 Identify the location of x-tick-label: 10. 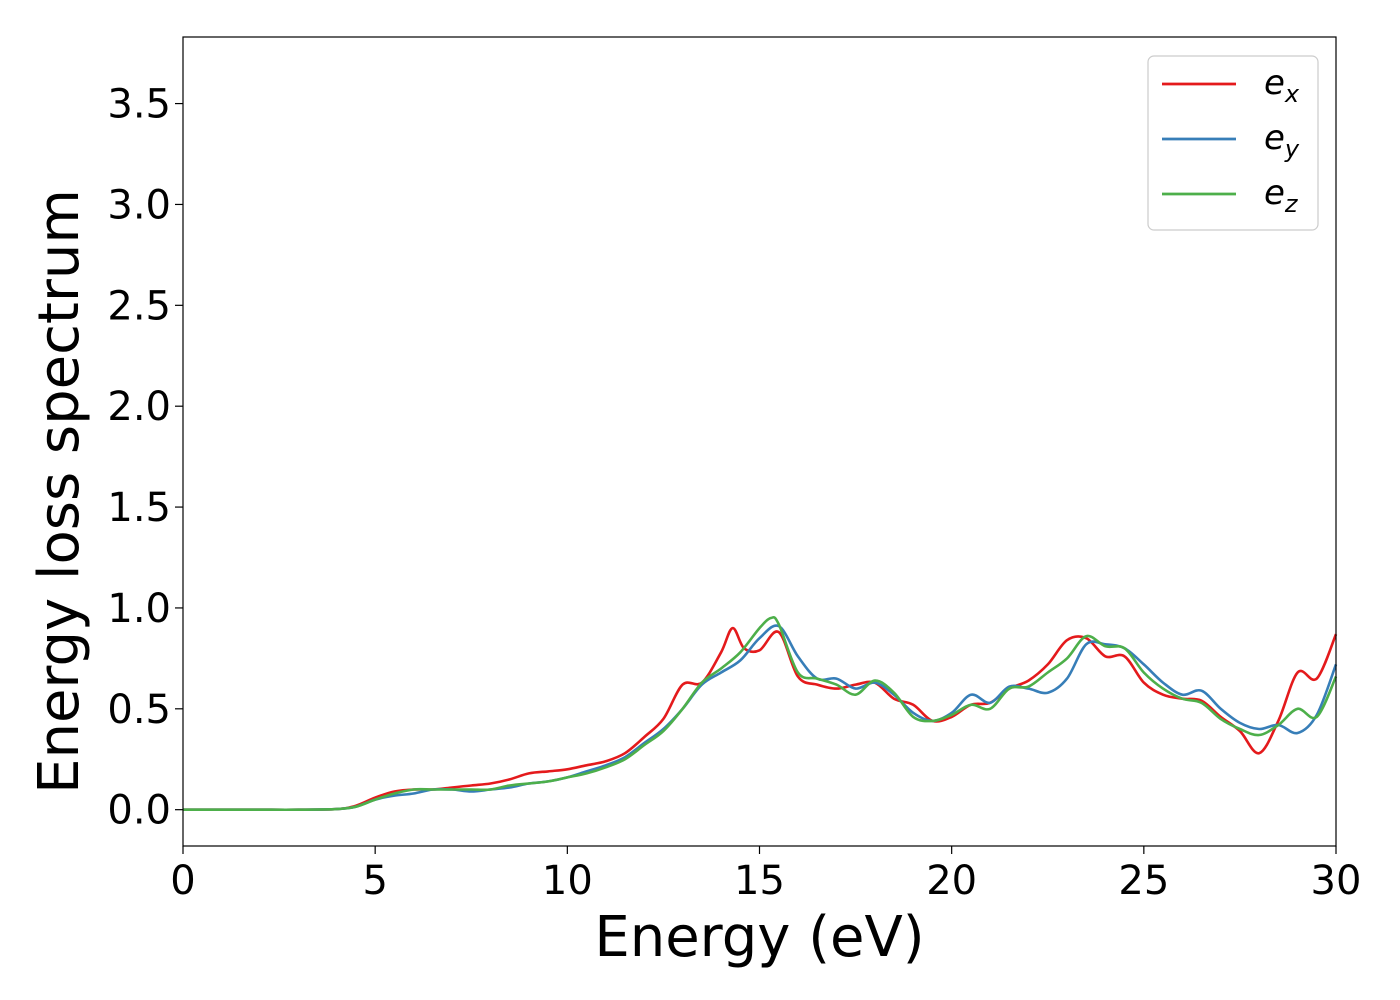
(567, 881).